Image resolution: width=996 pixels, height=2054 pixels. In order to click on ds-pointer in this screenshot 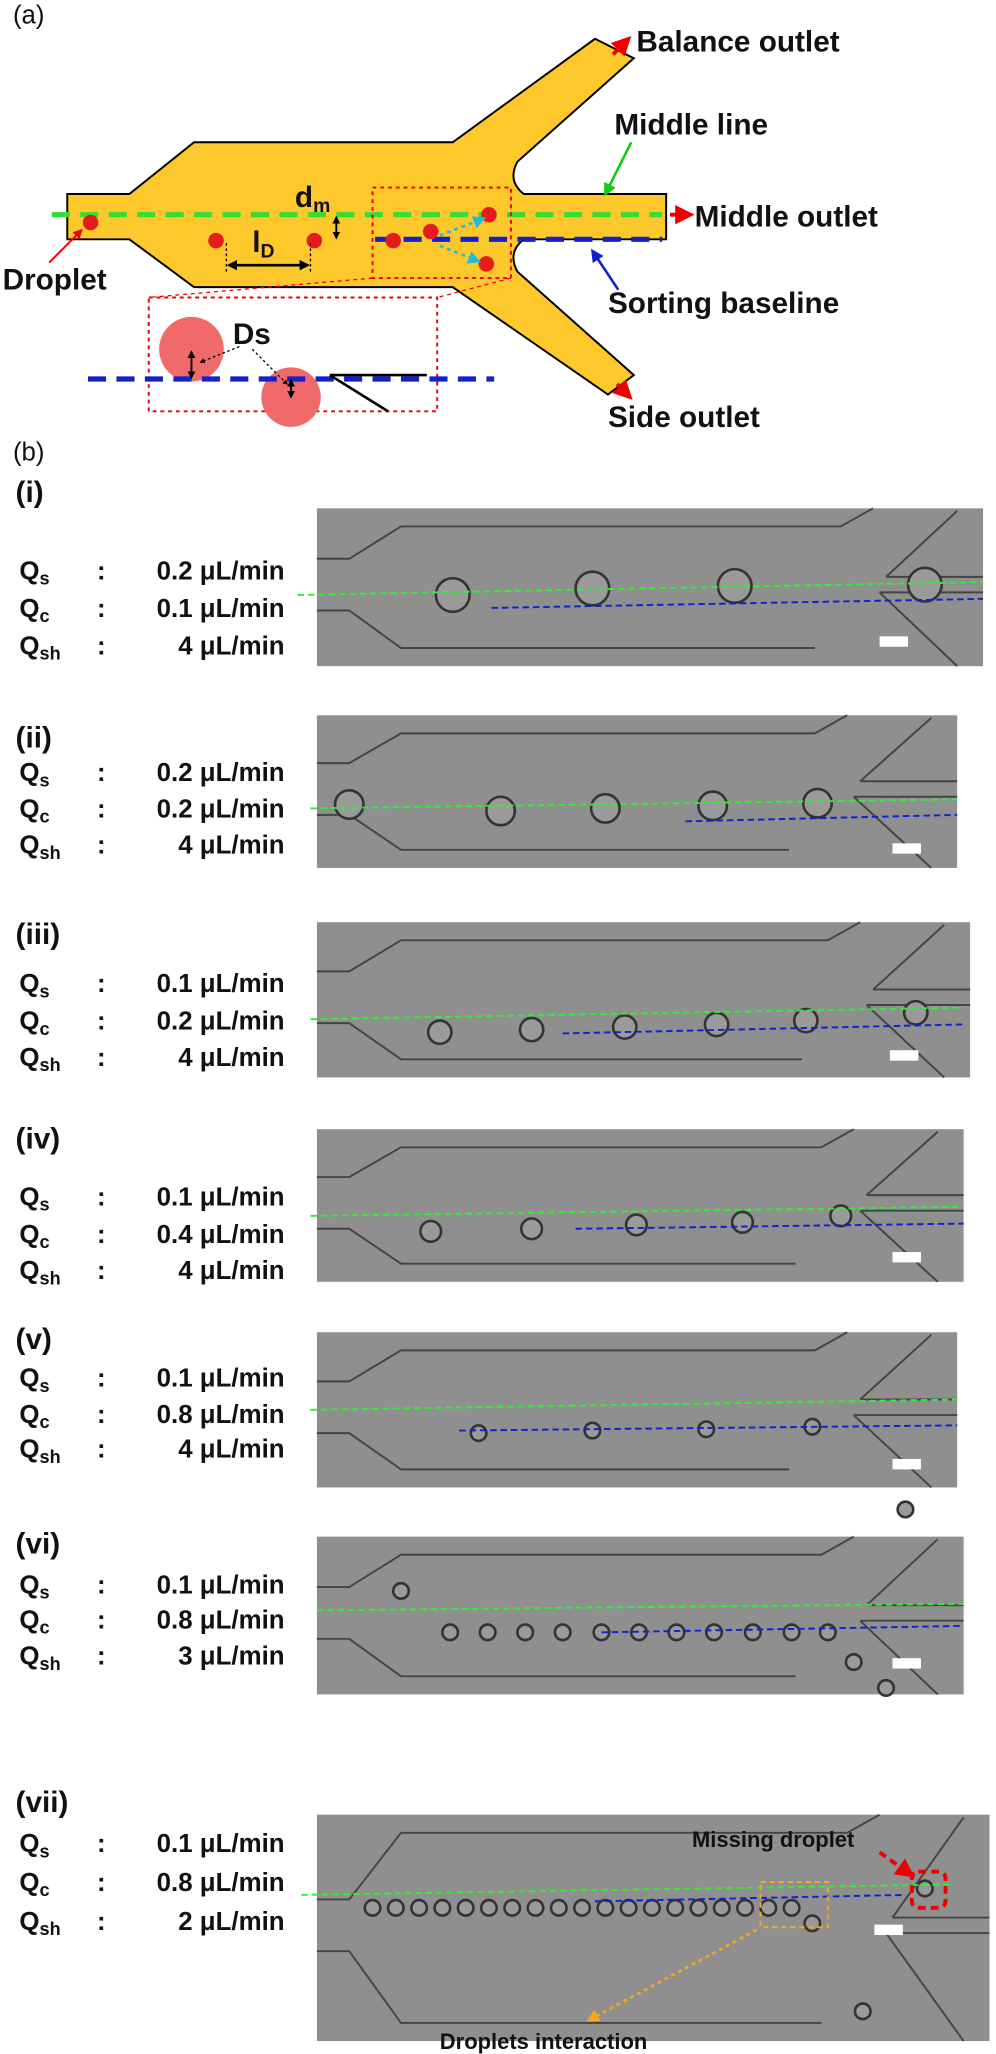, I will do `click(219, 355)`.